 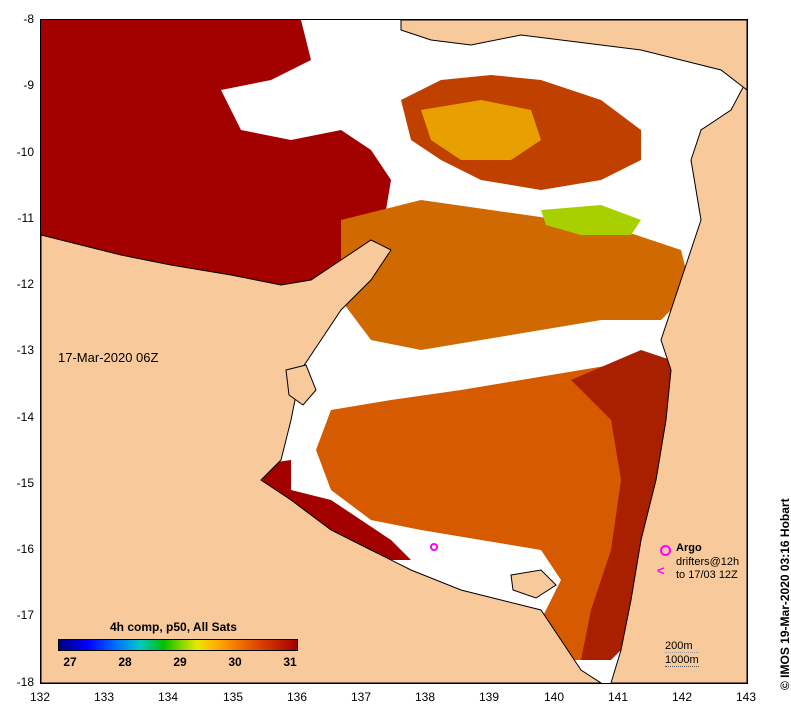 I want to click on colorbar-label: 31, so click(x=290, y=662).